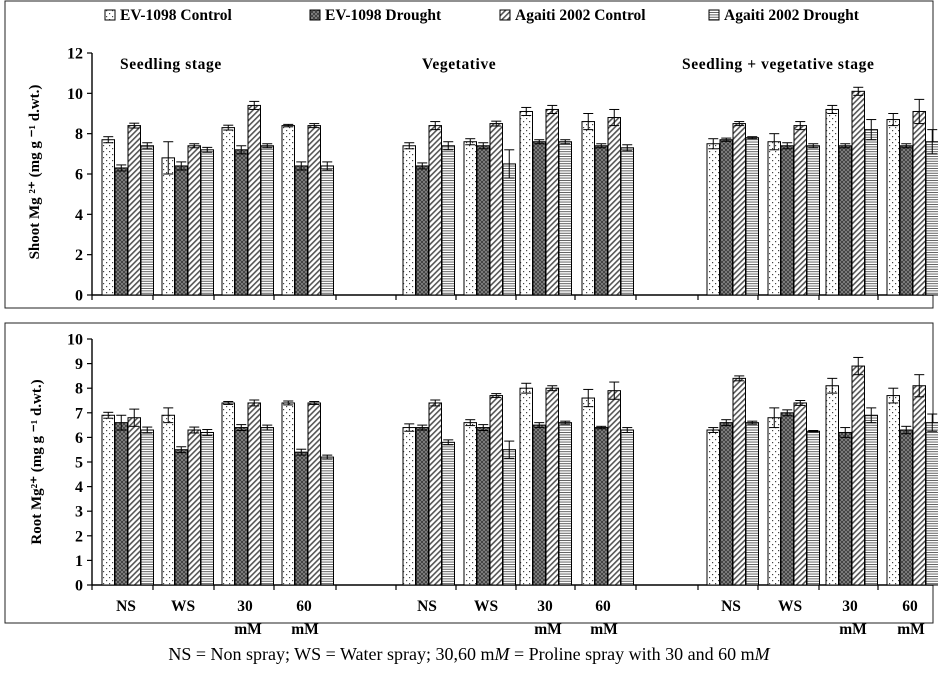 Image resolution: width=938 pixels, height=681 pixels. What do you see at coordinates (110, 15) in the screenshot?
I see `legend-swatch` at bounding box center [110, 15].